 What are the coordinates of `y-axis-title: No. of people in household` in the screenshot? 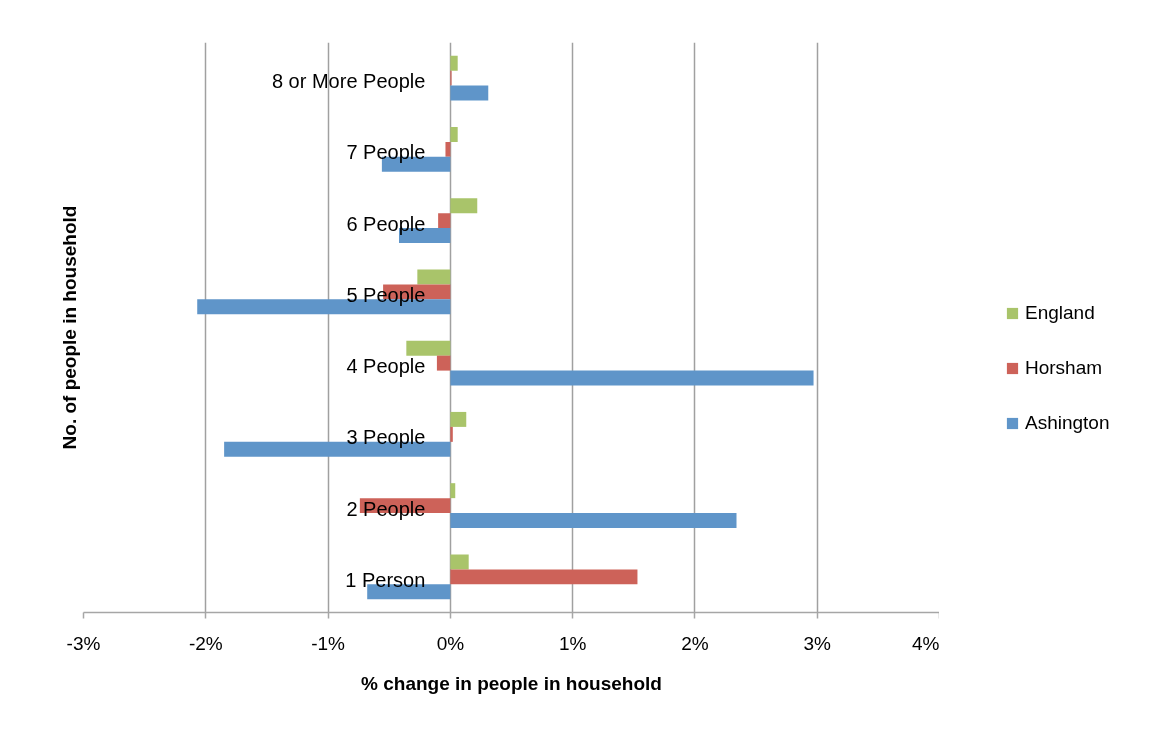 It's located at (69, 327).